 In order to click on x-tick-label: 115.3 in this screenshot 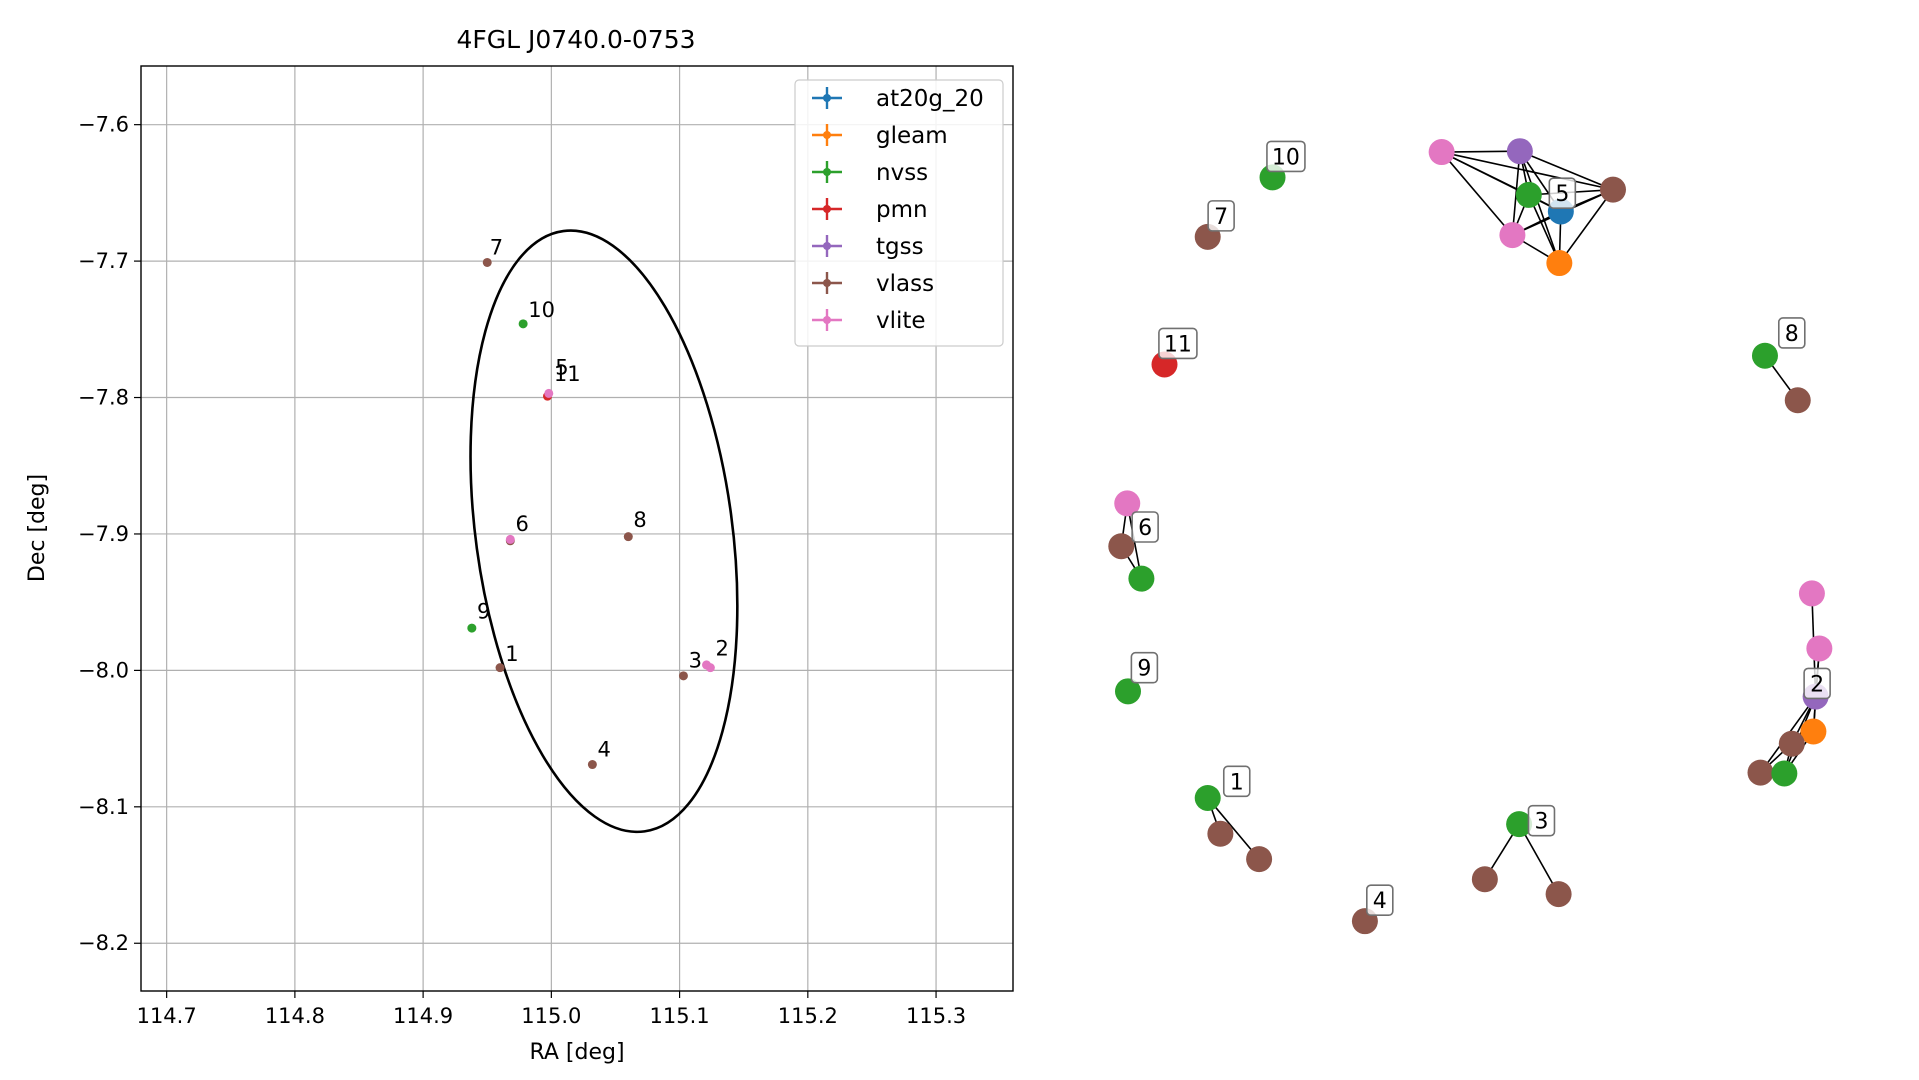, I will do `click(936, 1016)`.